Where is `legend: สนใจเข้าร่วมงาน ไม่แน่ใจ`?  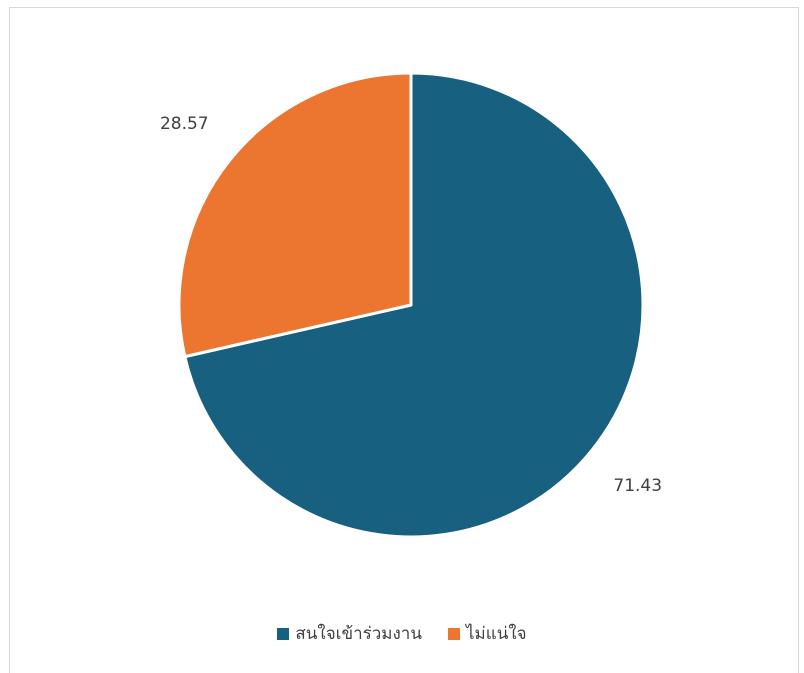
legend: สนใจเข้าร่วมงาน ไม่แน่ใจ is located at coordinates (402, 633).